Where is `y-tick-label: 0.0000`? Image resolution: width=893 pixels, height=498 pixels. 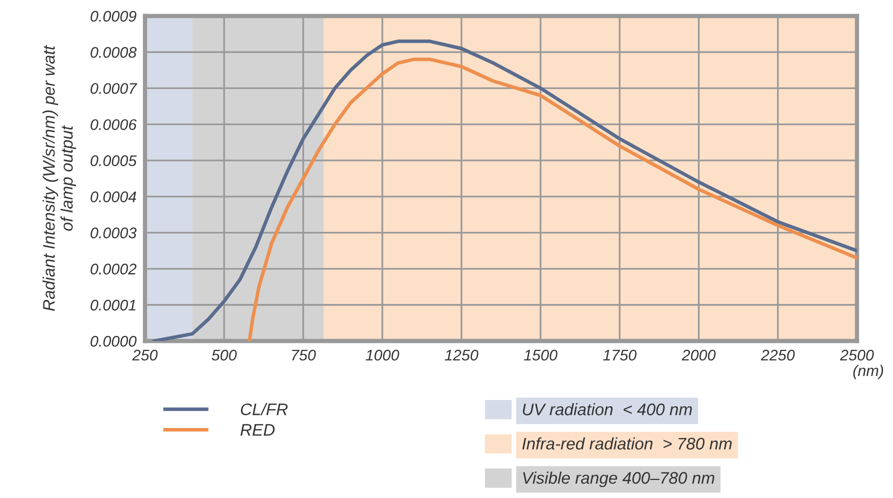 y-tick-label: 0.0000 is located at coordinates (113, 341).